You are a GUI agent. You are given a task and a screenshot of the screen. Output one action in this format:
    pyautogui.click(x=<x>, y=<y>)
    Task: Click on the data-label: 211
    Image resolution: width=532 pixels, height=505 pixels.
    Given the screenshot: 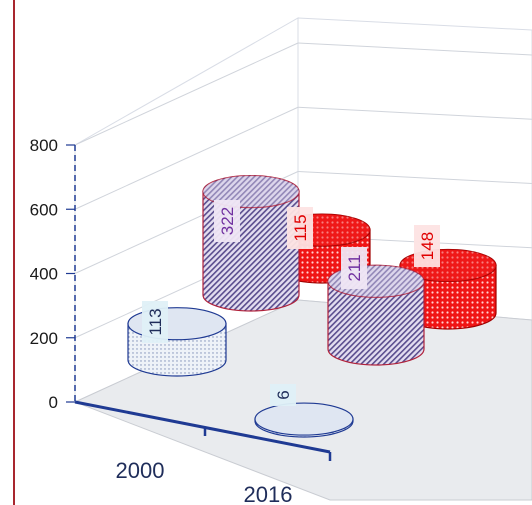 What is the action you would take?
    pyautogui.click(x=354, y=268)
    